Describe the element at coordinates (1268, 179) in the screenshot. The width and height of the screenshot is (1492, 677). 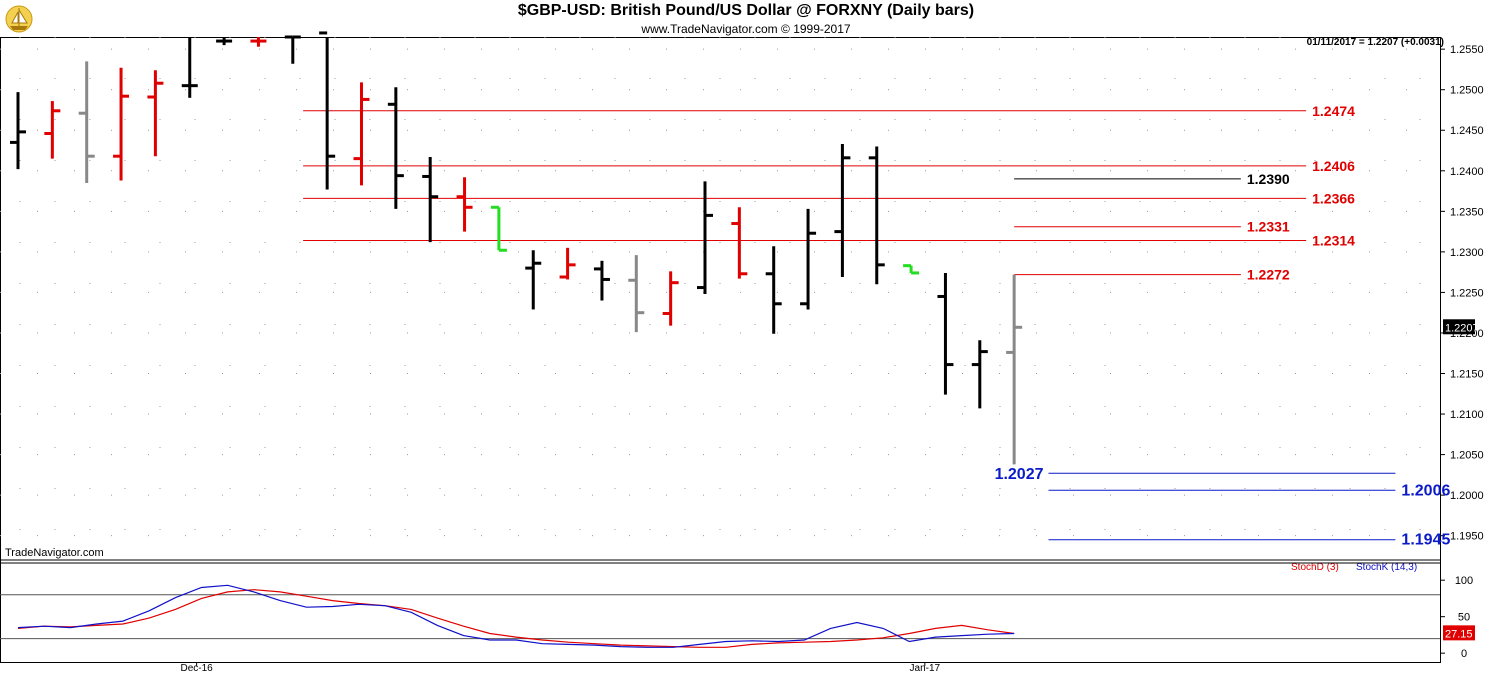
I see `level-label: 1.2390` at that location.